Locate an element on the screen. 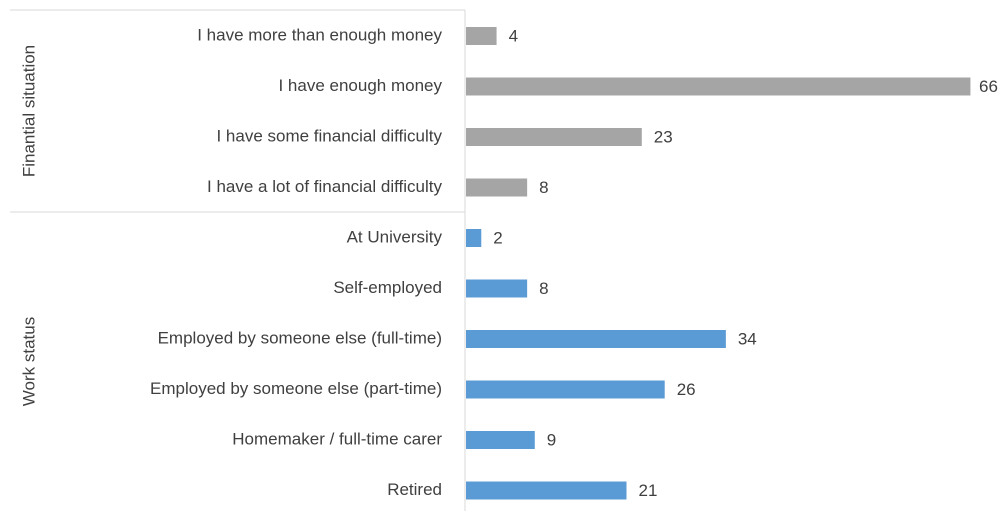 The width and height of the screenshot is (1003, 511). category-label: Self-employed is located at coordinates (387, 287).